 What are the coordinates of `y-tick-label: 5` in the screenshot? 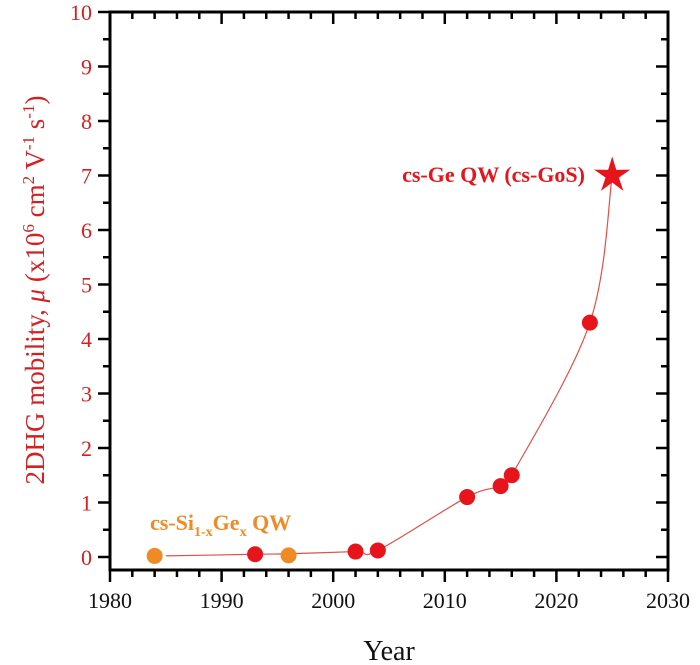 It's located at (86, 285).